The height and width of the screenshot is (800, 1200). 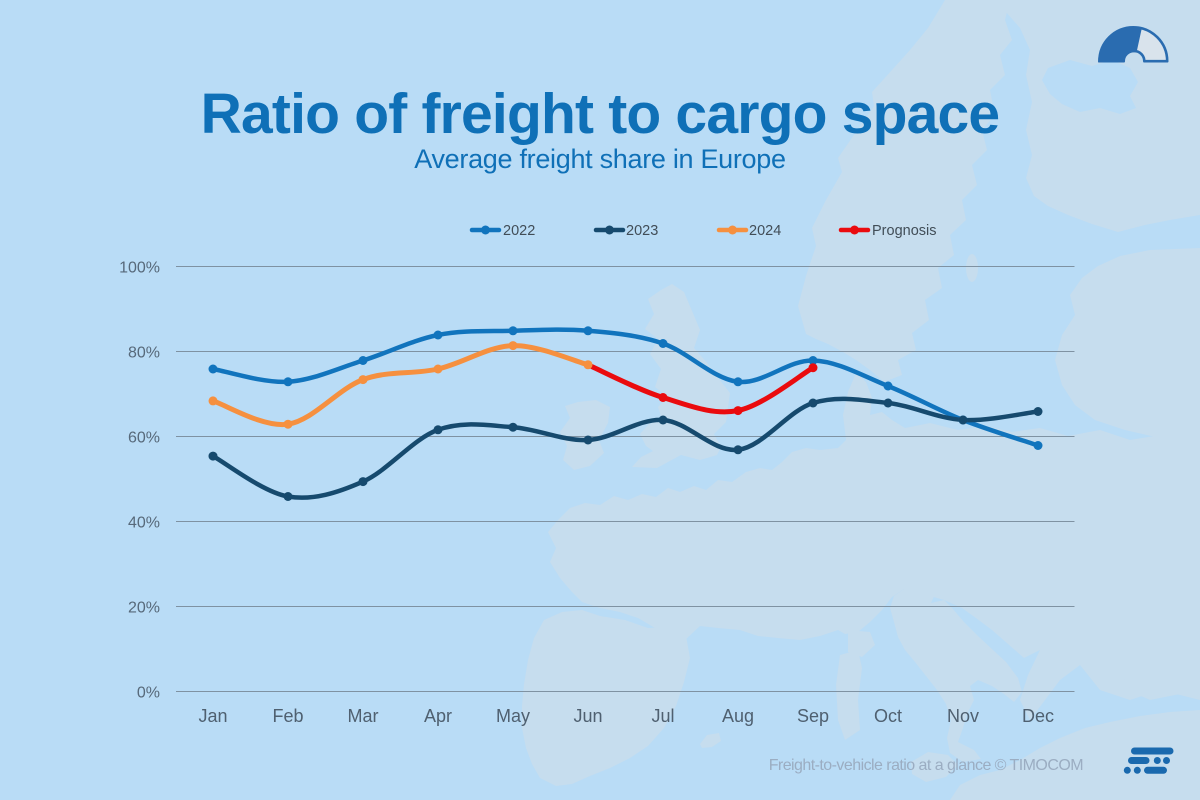 What do you see at coordinates (813, 716) in the screenshot?
I see `svg-text: Sep` at bounding box center [813, 716].